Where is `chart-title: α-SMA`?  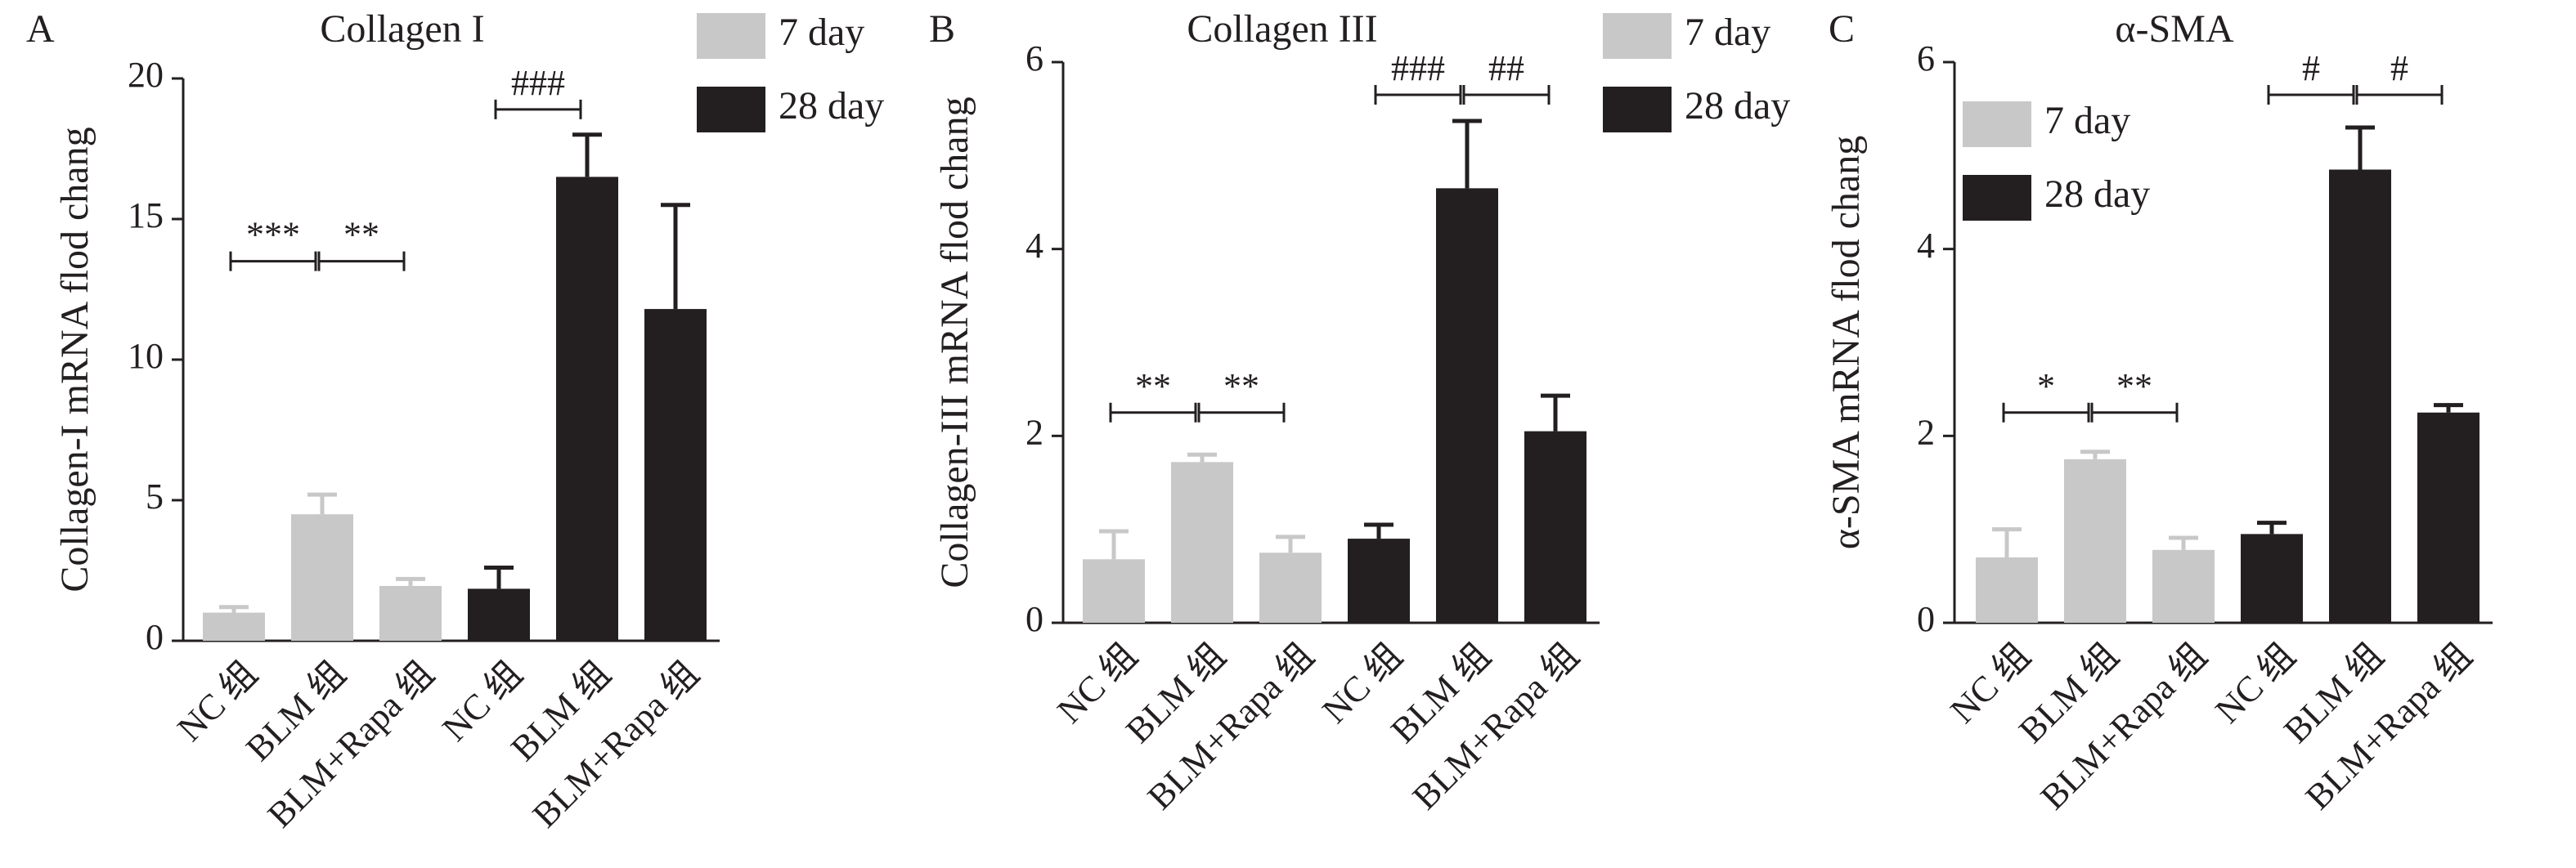
chart-title: α-SMA is located at coordinates (2174, 29).